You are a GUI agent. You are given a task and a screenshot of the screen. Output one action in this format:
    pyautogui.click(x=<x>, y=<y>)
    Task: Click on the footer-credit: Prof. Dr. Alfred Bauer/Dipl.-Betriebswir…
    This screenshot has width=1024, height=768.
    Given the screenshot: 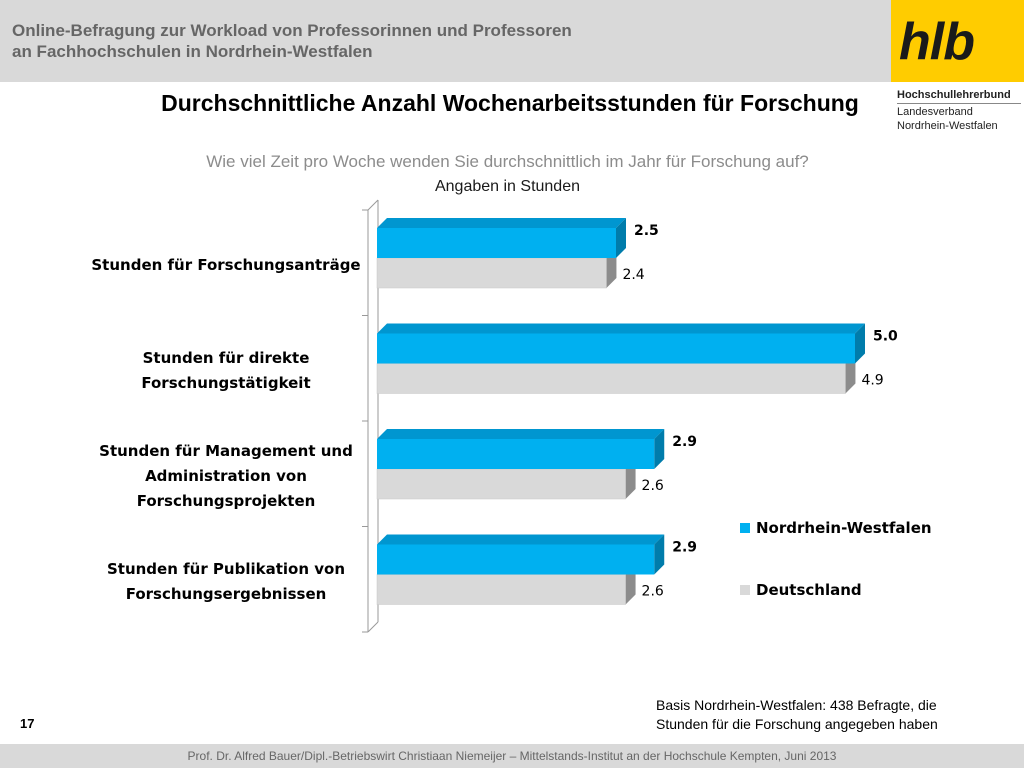 What is the action you would take?
    pyautogui.click(x=512, y=756)
    